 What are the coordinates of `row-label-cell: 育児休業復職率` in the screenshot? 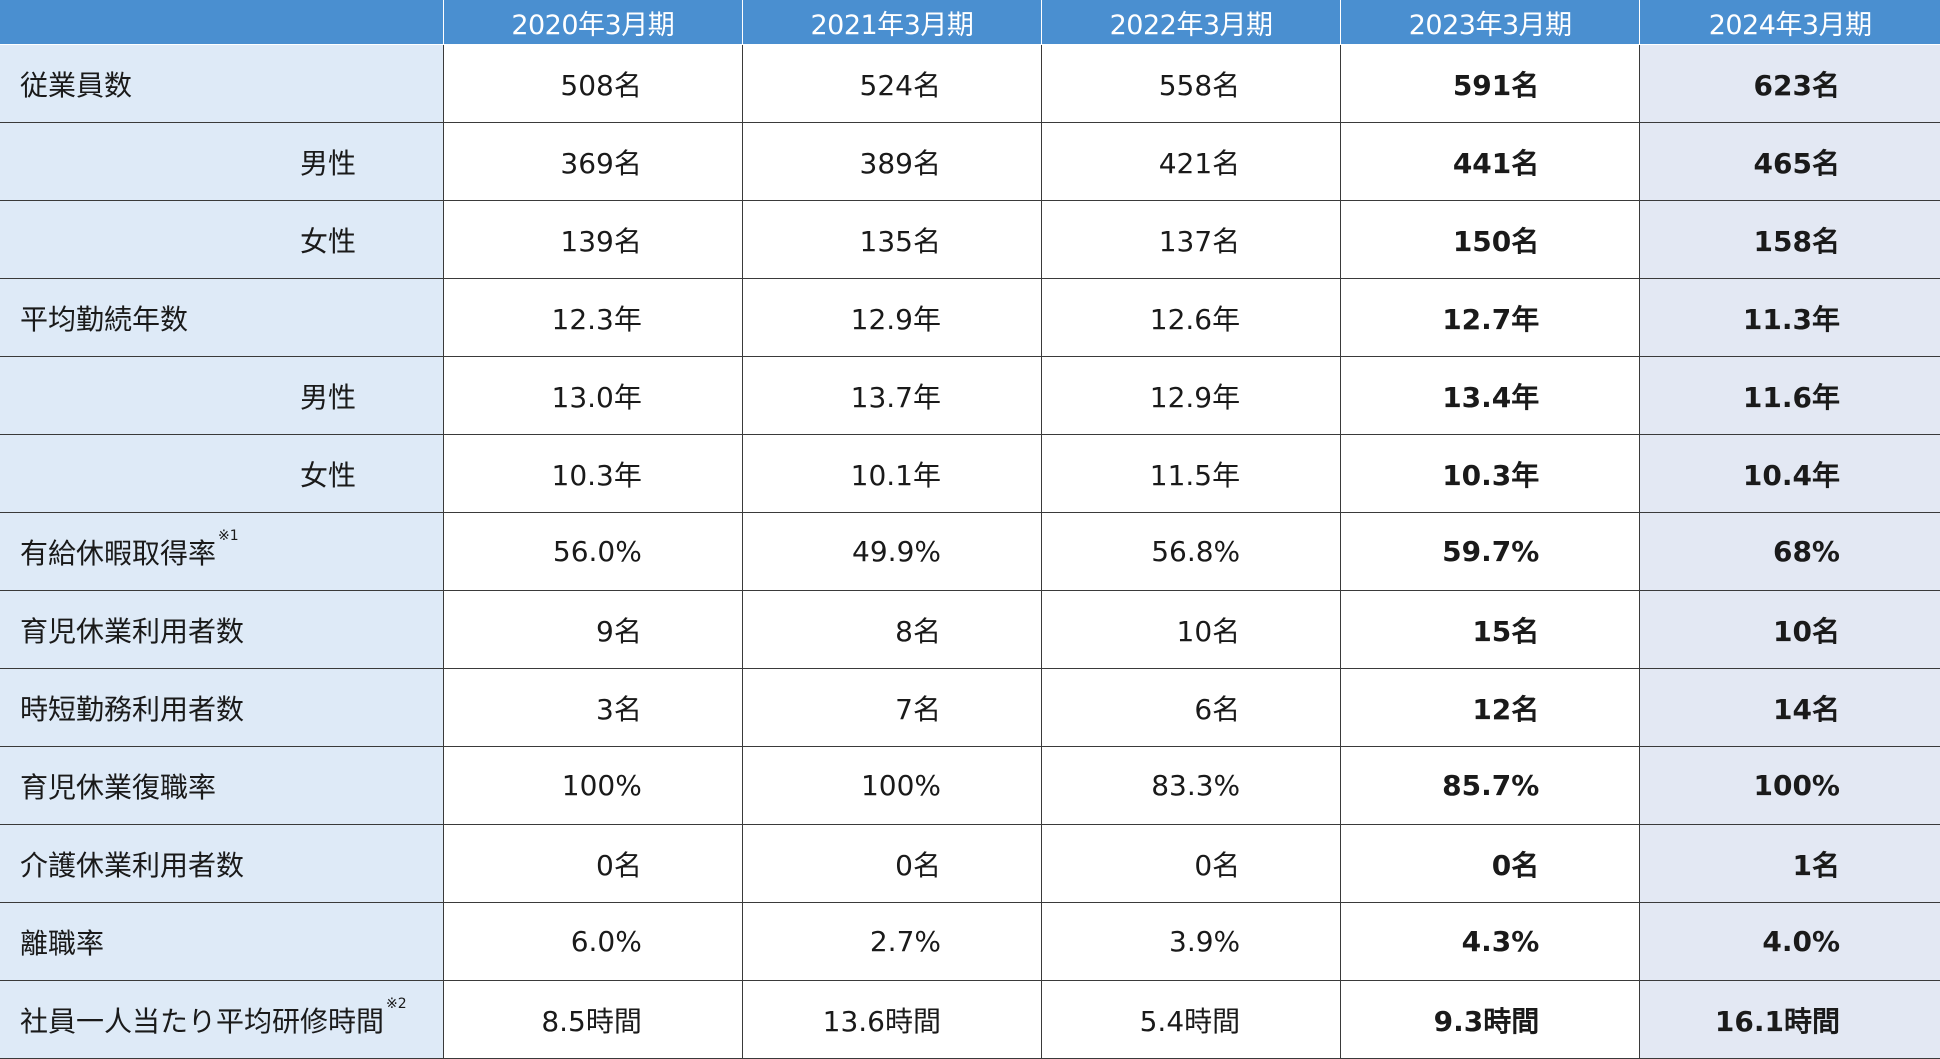 It's located at (222, 785).